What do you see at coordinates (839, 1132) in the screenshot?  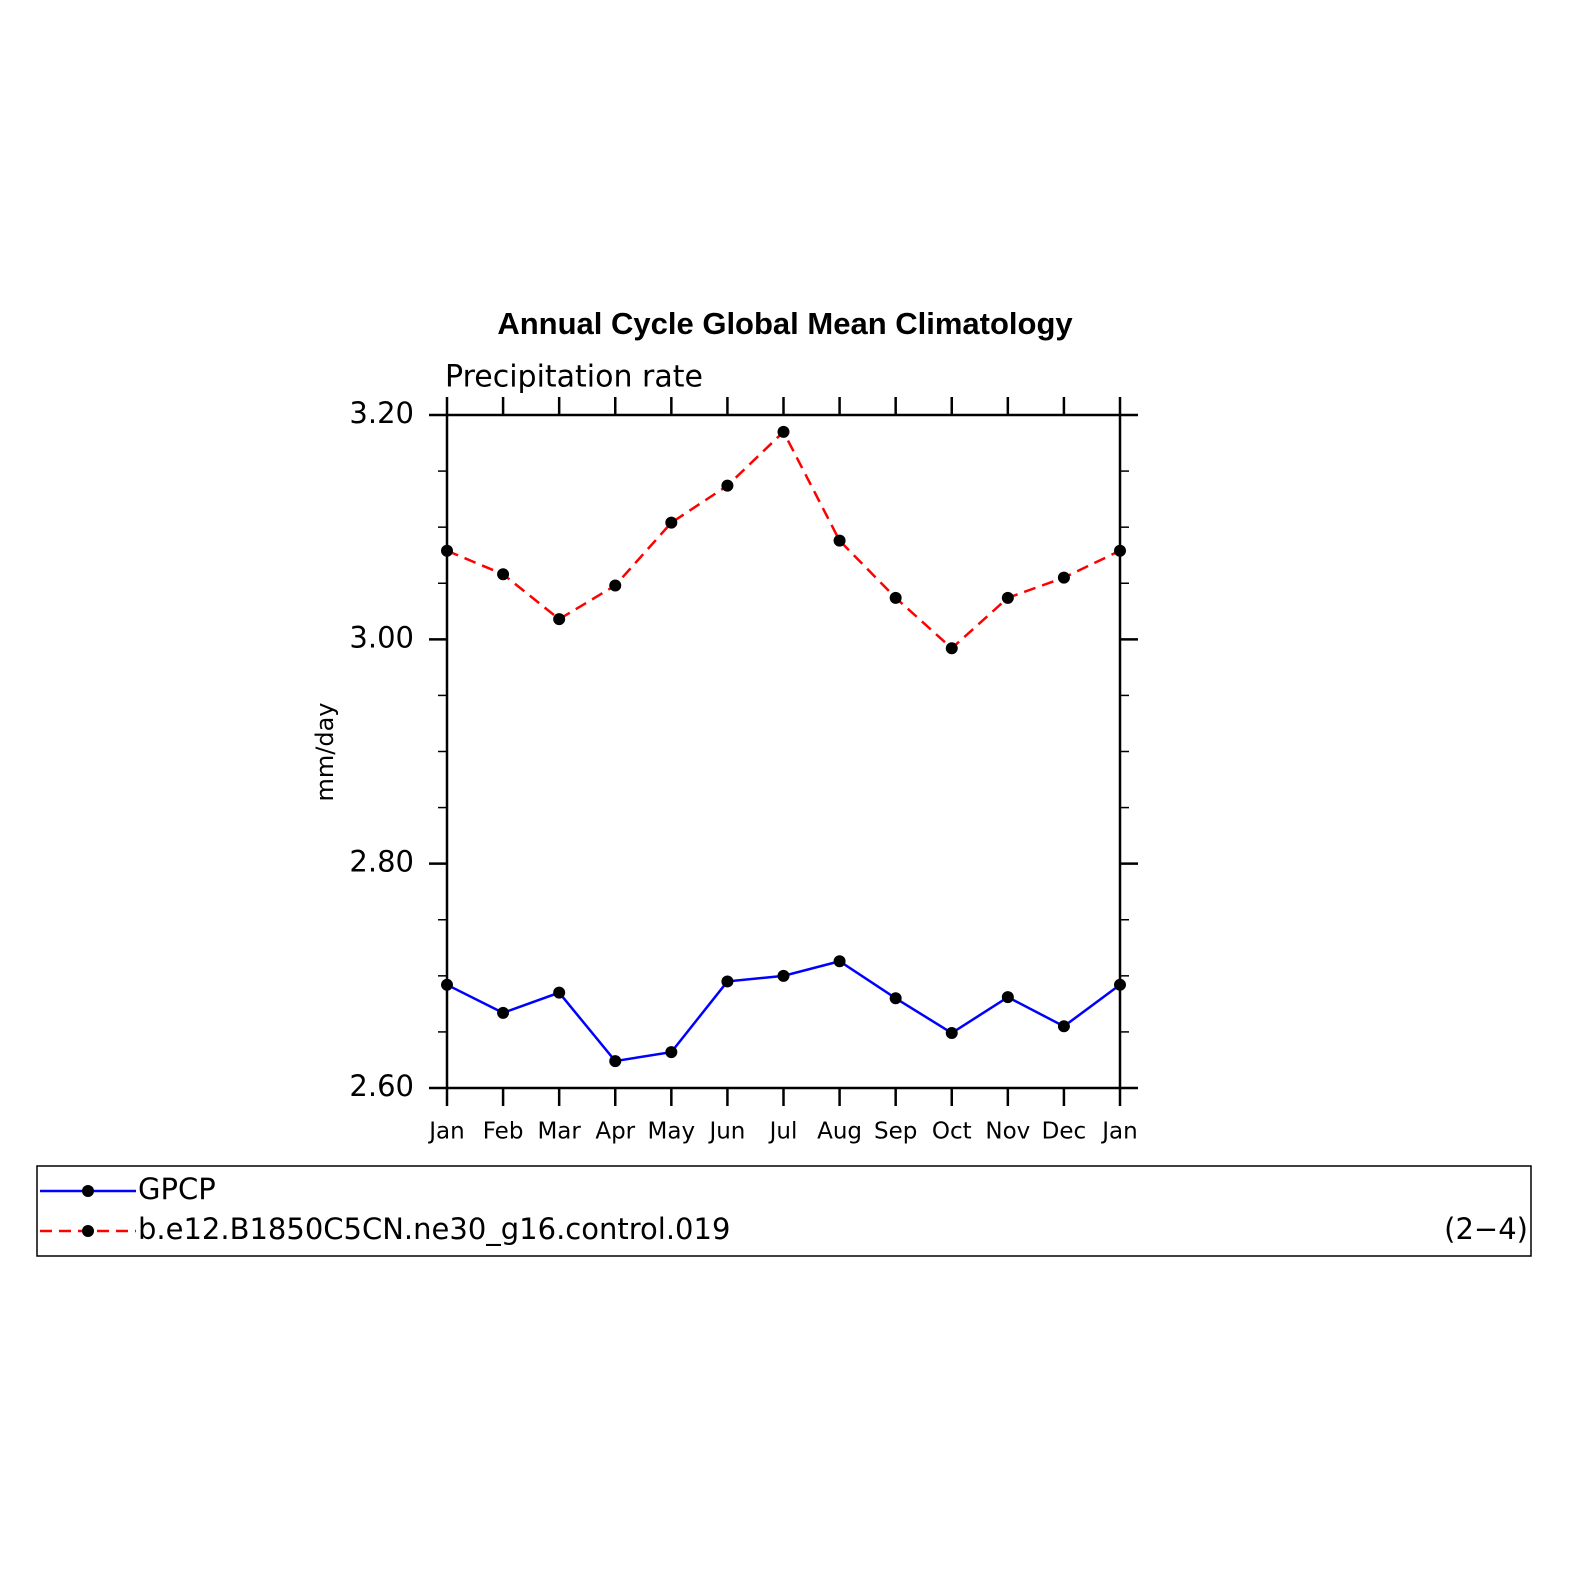 I see `x-tick-label: Aug` at bounding box center [839, 1132].